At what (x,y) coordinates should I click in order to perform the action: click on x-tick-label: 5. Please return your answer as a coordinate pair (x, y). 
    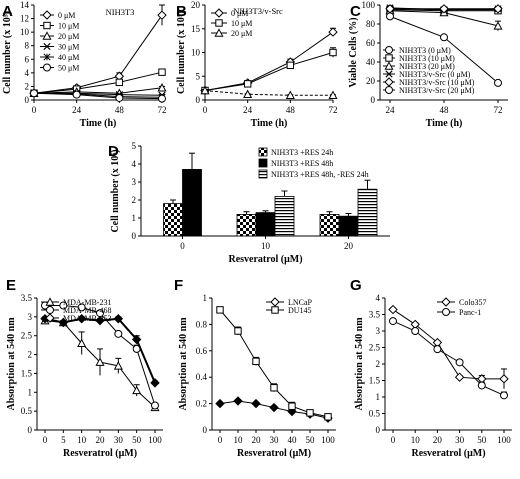
    Looking at the image, I should click on (63, 440).